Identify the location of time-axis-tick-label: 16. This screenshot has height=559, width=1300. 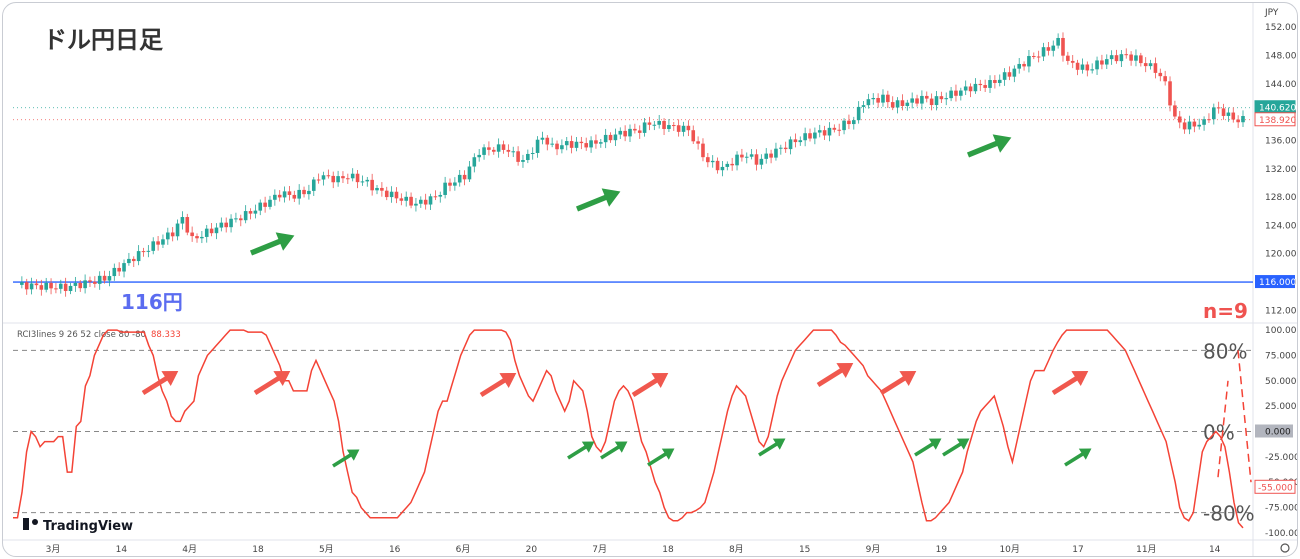
(395, 550).